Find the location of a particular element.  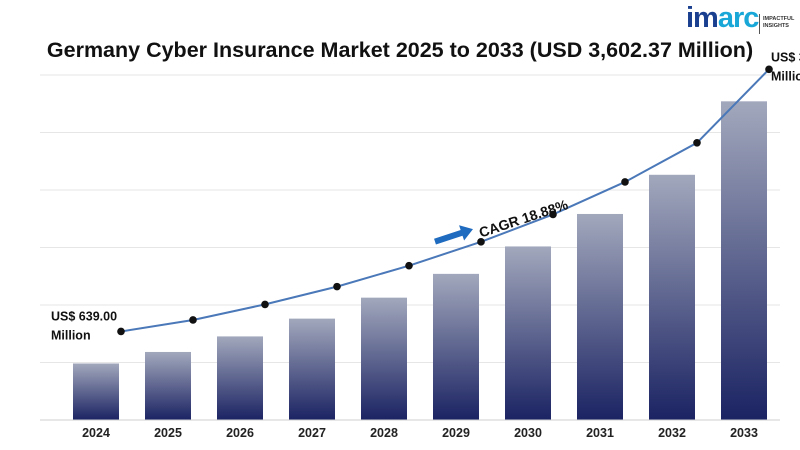

logo-tagline: IMPACTFUL INSIGHTS is located at coordinates (781, 23).